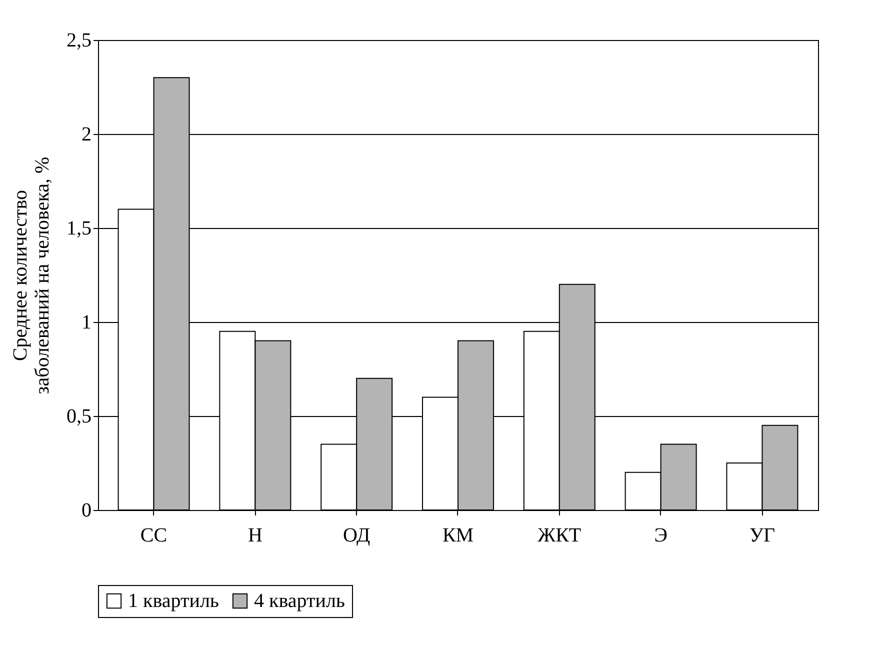 The width and height of the screenshot is (879, 669). I want to click on legend-label: 1 квартиль, so click(174, 601).